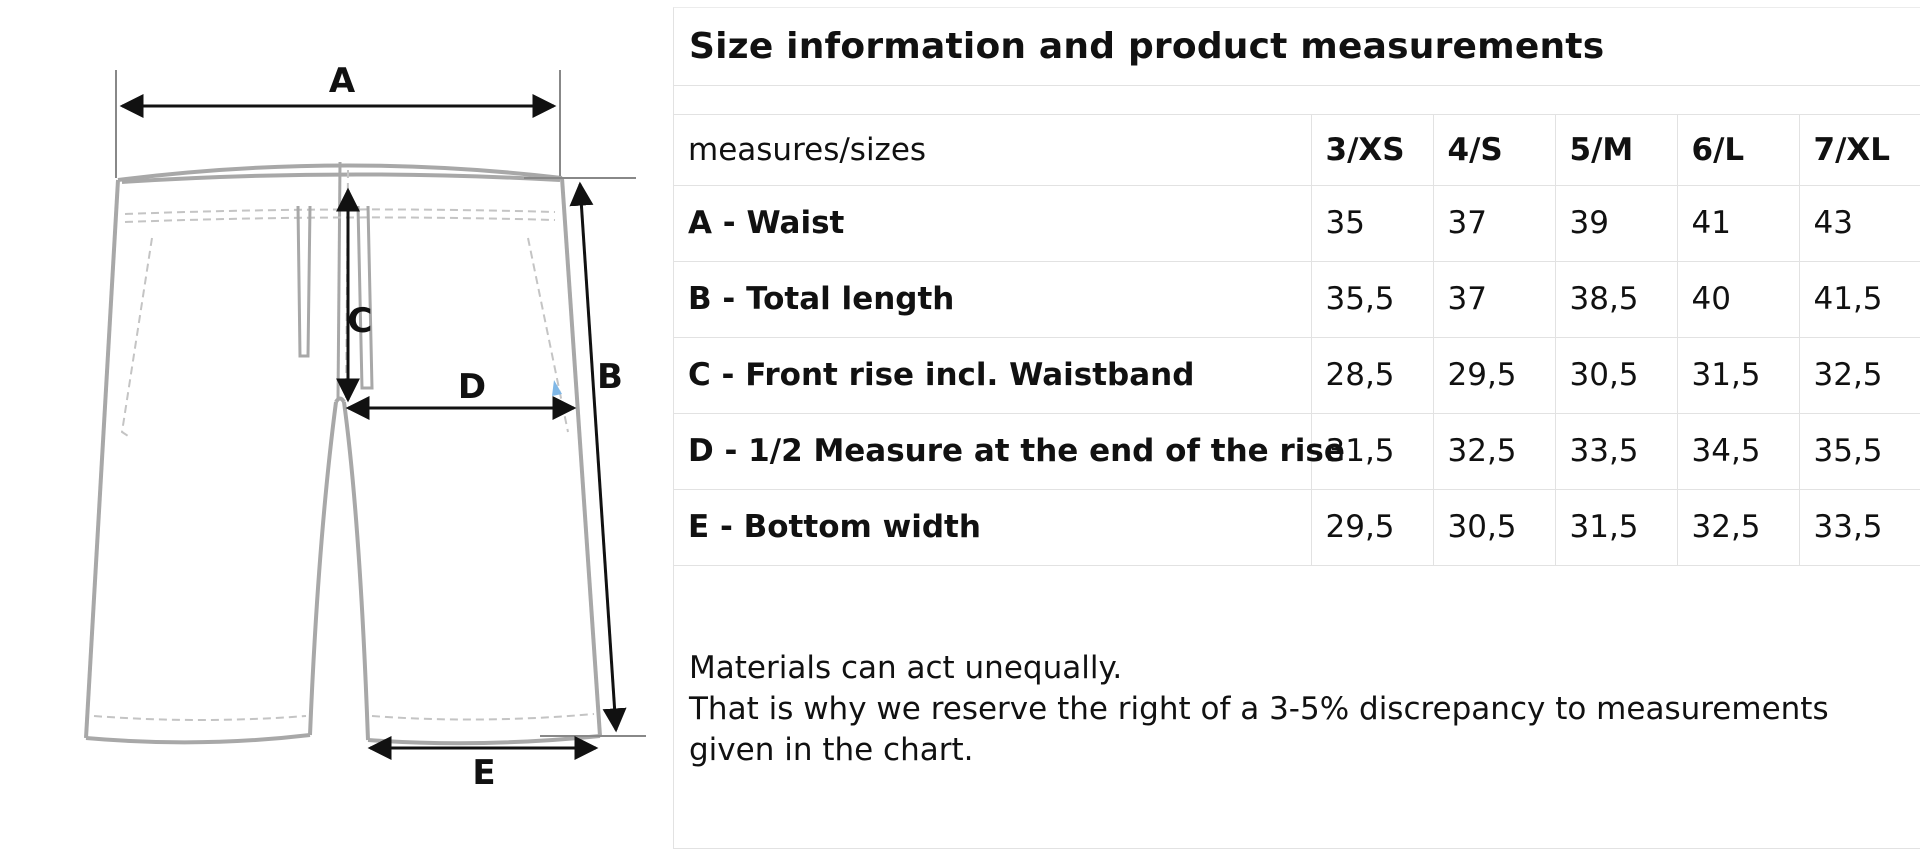 Image resolution: width=1920 pixels, height=854 pixels. I want to click on drawstrings, so click(335, 297).